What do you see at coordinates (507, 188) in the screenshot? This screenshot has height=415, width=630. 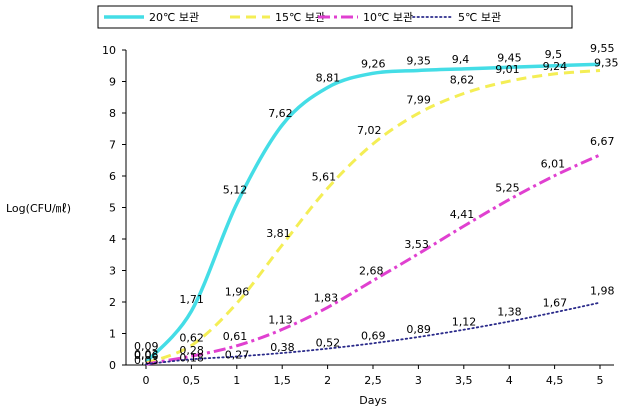 I see `data-label: 5,25` at bounding box center [507, 188].